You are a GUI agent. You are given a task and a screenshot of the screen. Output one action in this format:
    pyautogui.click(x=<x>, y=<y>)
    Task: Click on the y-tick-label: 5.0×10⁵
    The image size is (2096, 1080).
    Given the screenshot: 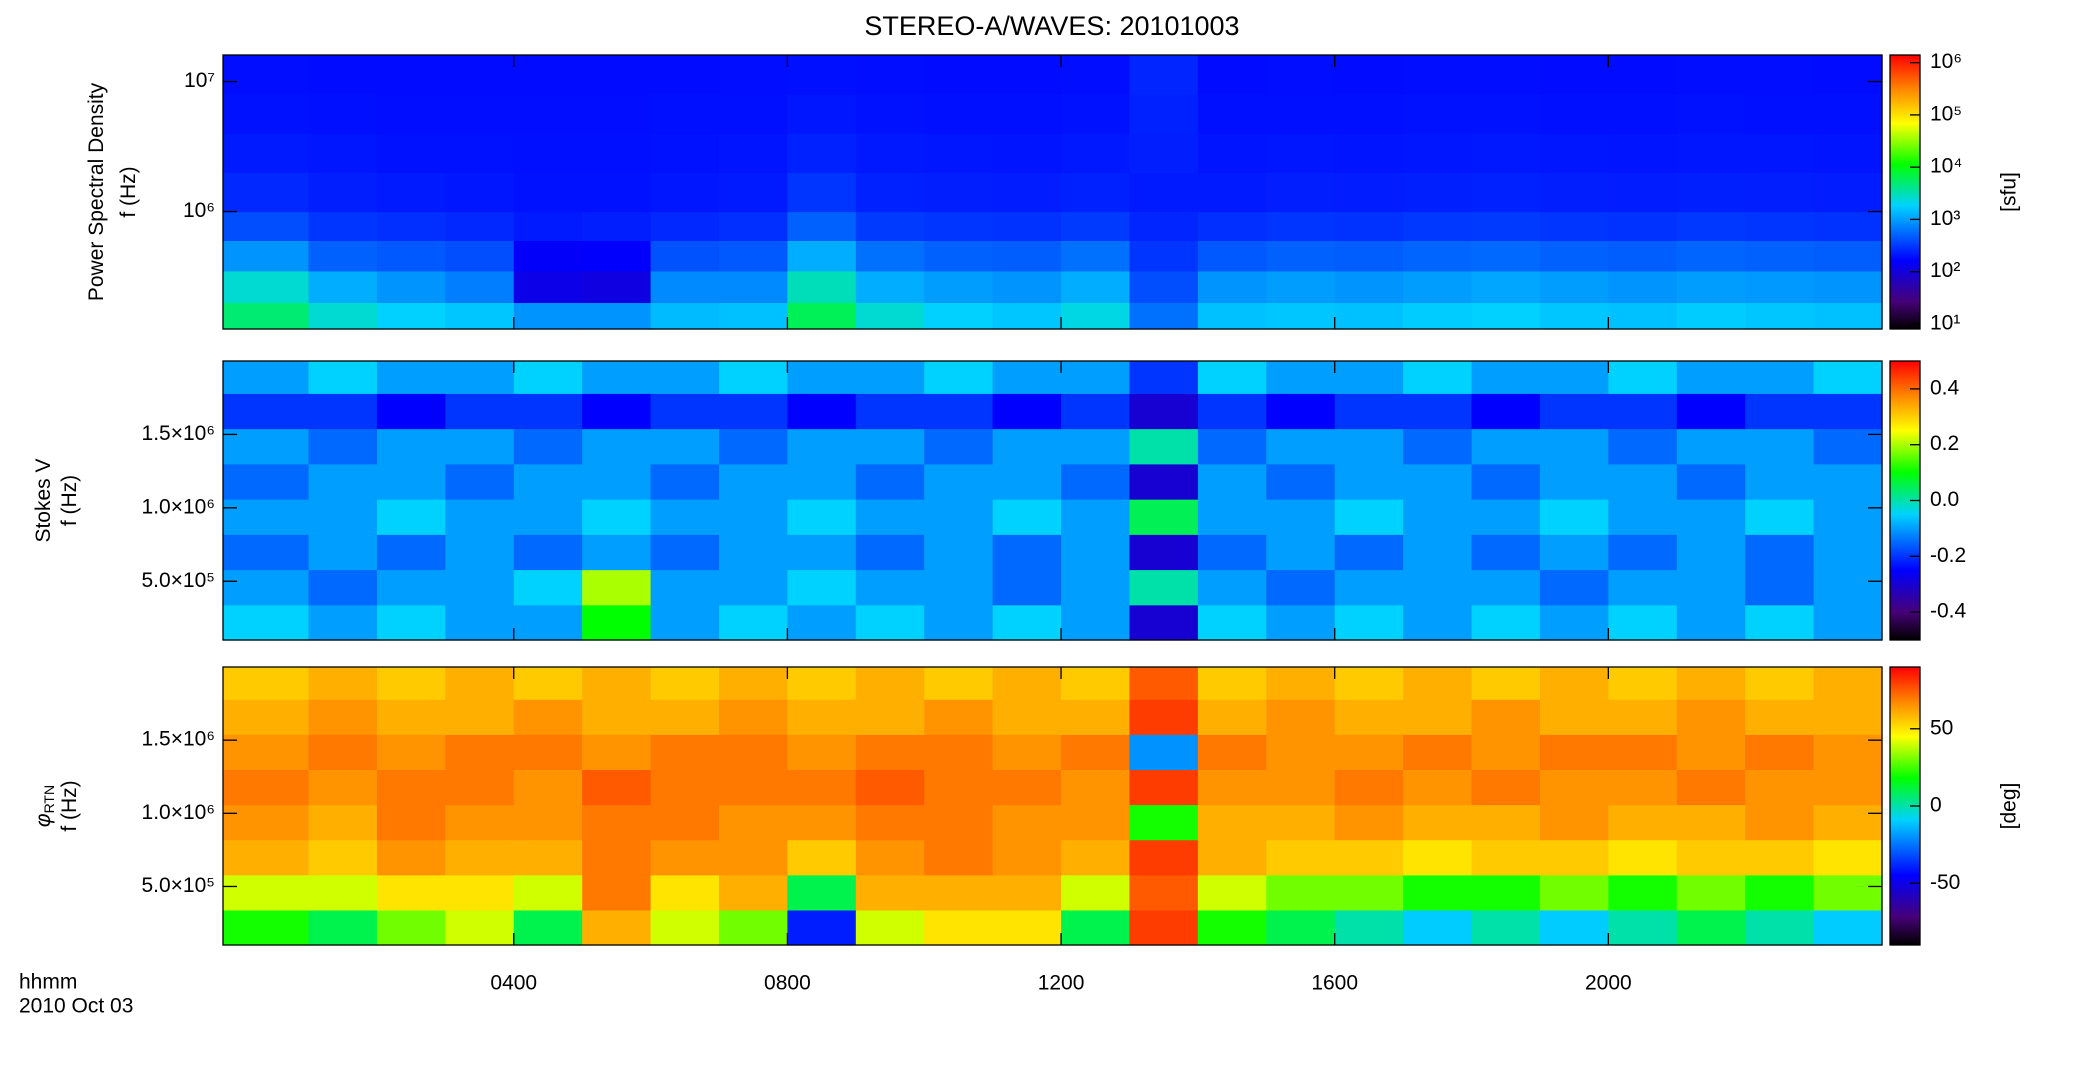 What is the action you would take?
    pyautogui.click(x=178, y=885)
    